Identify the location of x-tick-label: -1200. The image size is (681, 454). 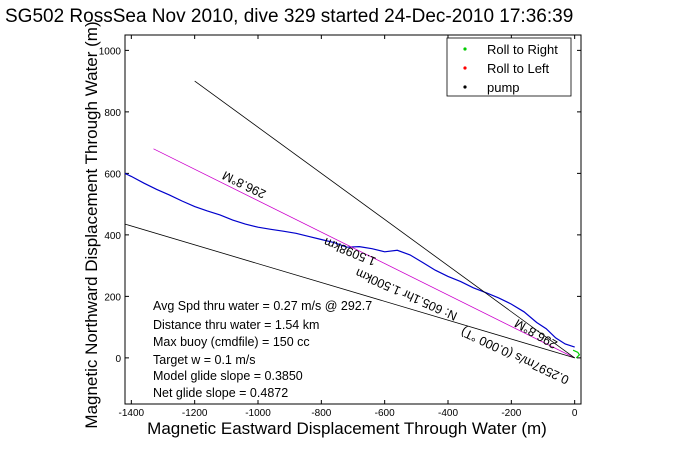
(195, 413).